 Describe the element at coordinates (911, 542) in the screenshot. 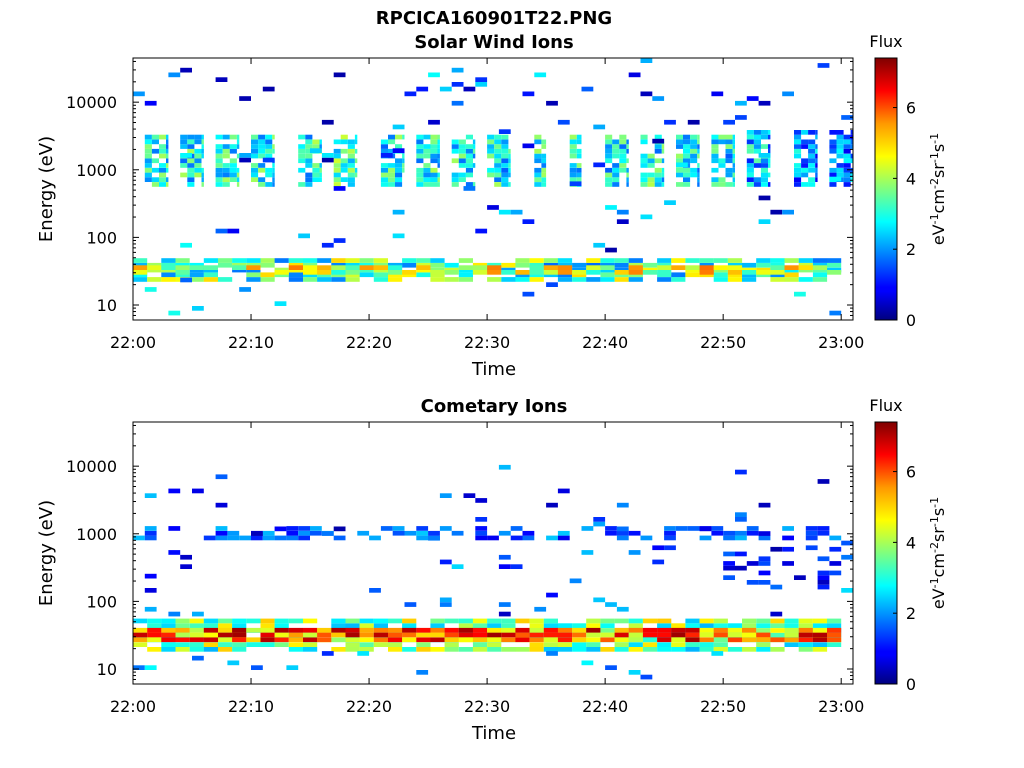

I see `colorbar-tick-label: 4` at that location.